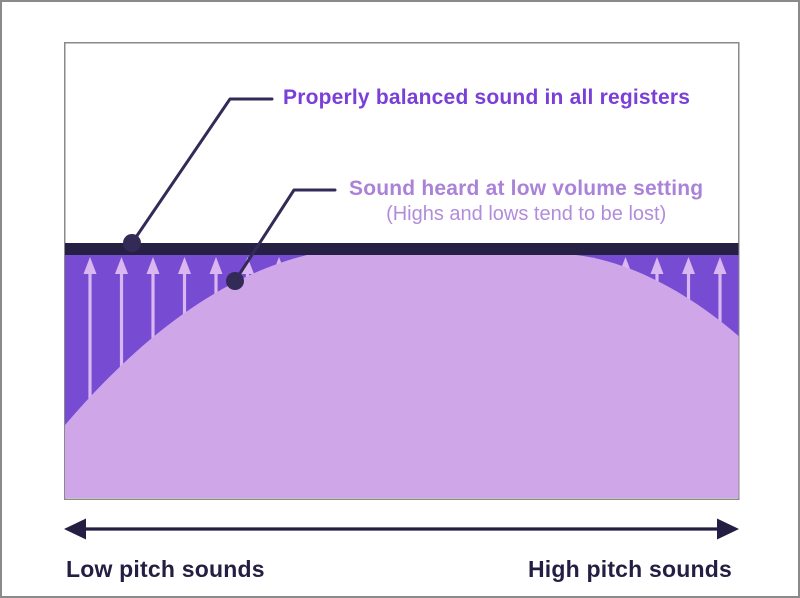  What do you see at coordinates (235, 281) in the screenshot?
I see `leader-dot-low-volume` at bounding box center [235, 281].